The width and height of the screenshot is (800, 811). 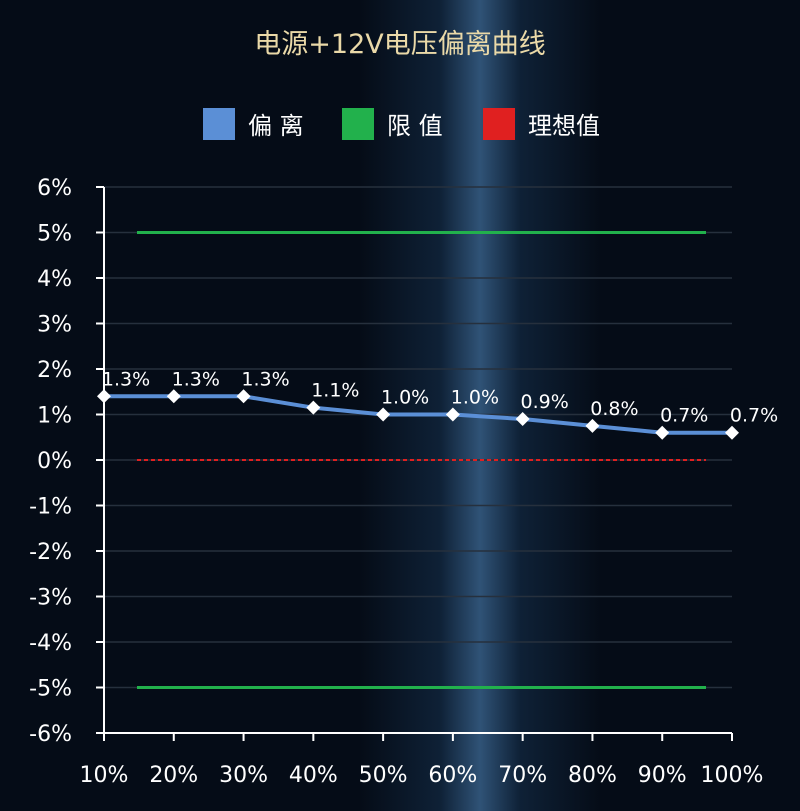 What do you see at coordinates (50, 643) in the screenshot?
I see `y-tick-label: -4%` at bounding box center [50, 643].